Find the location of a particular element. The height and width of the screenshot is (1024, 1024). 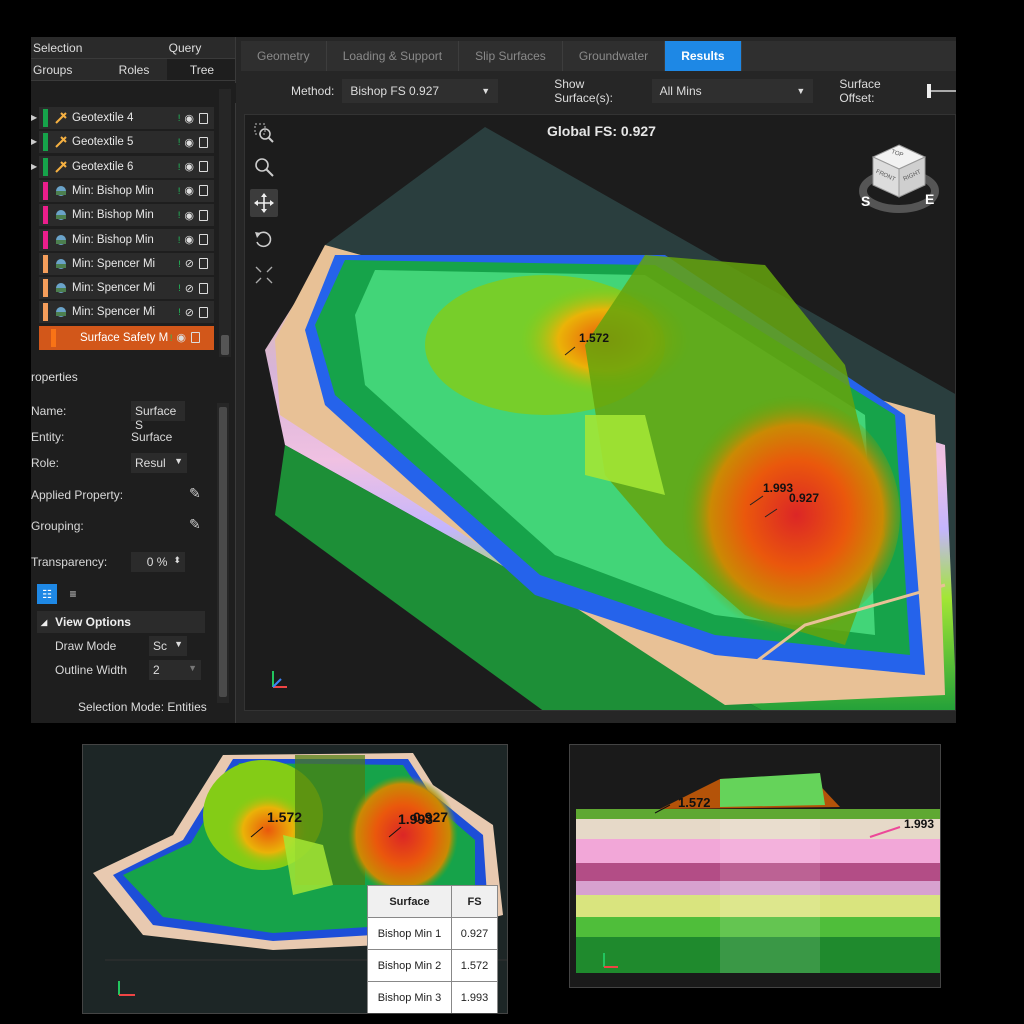

section-view-panel: 1.572 1.993 is located at coordinates (755, 866).